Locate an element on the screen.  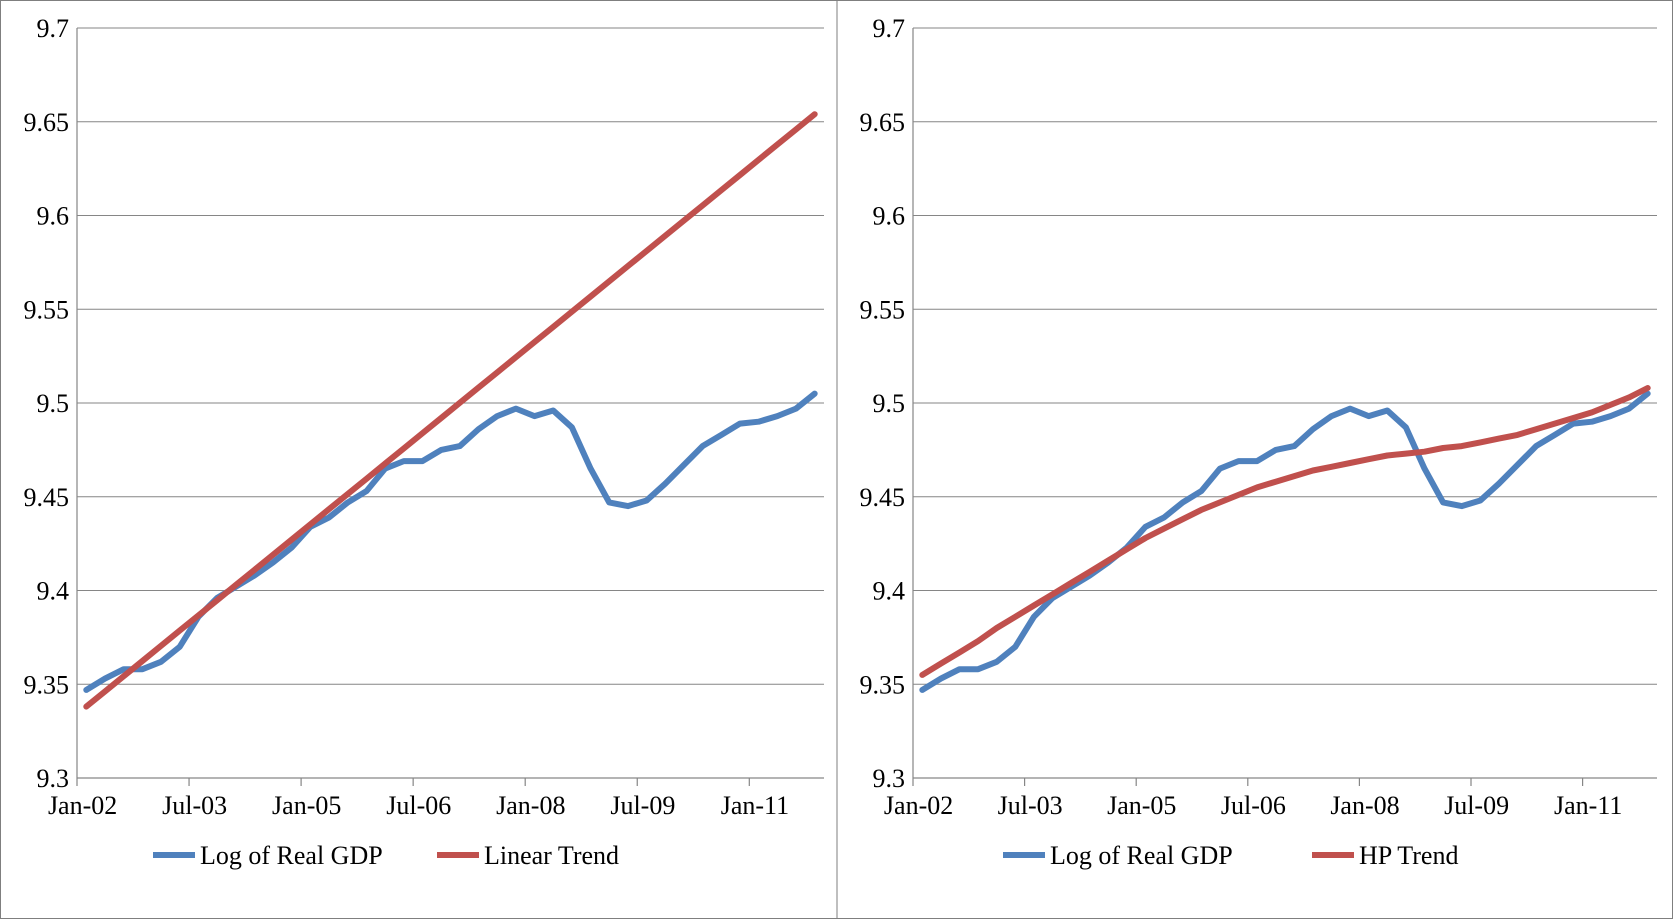
legend-label-hp-trend: HP Trend is located at coordinates (1408, 855).